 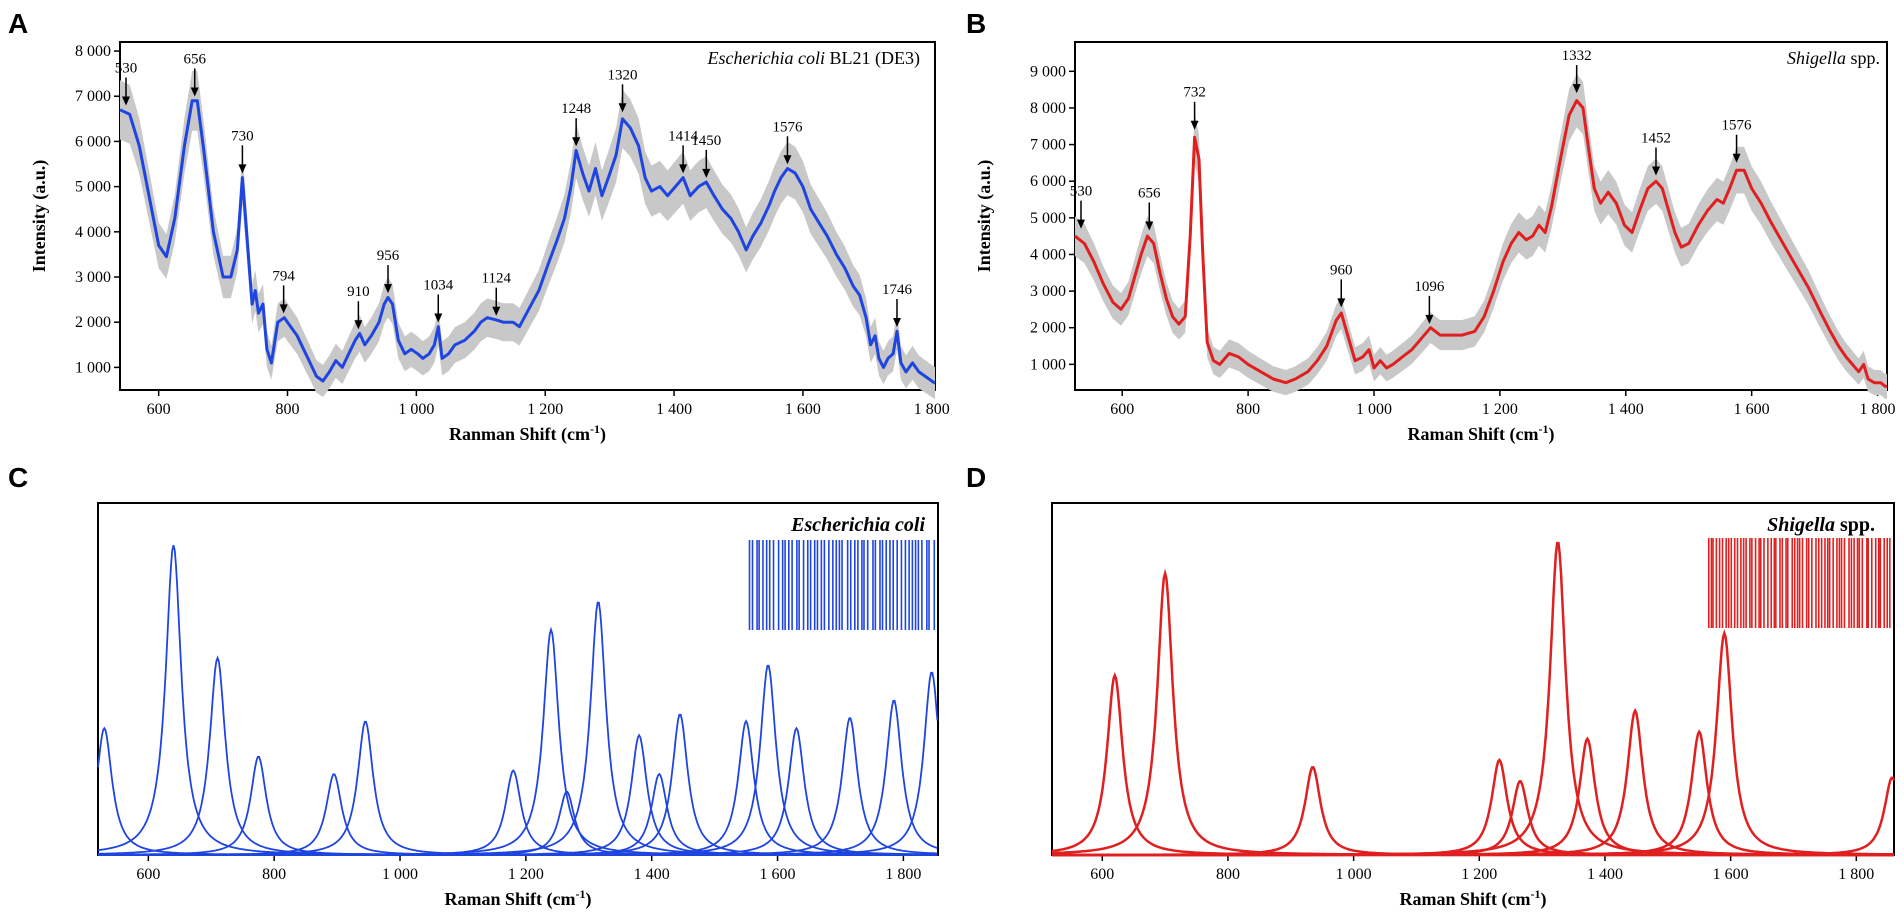 I want to click on peak-annotation-1746: 1746, so click(x=897, y=304).